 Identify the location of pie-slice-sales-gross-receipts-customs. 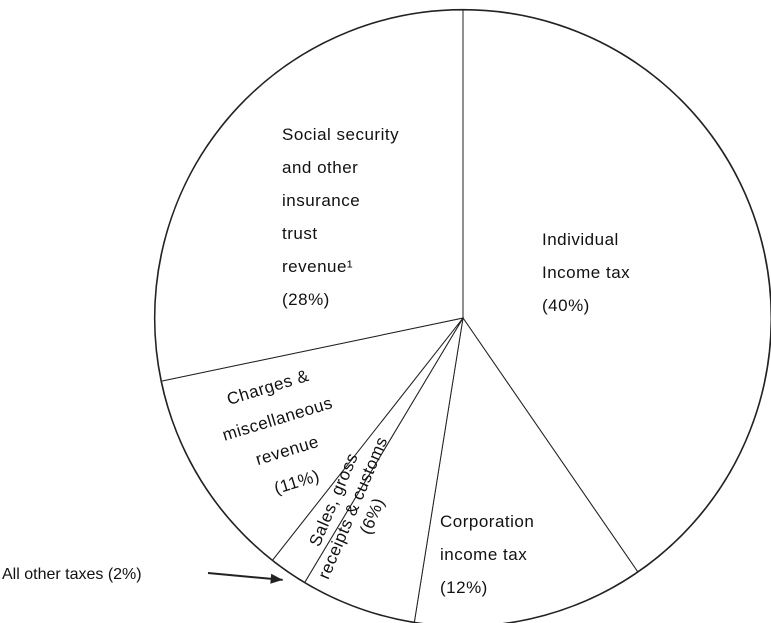
(384, 470).